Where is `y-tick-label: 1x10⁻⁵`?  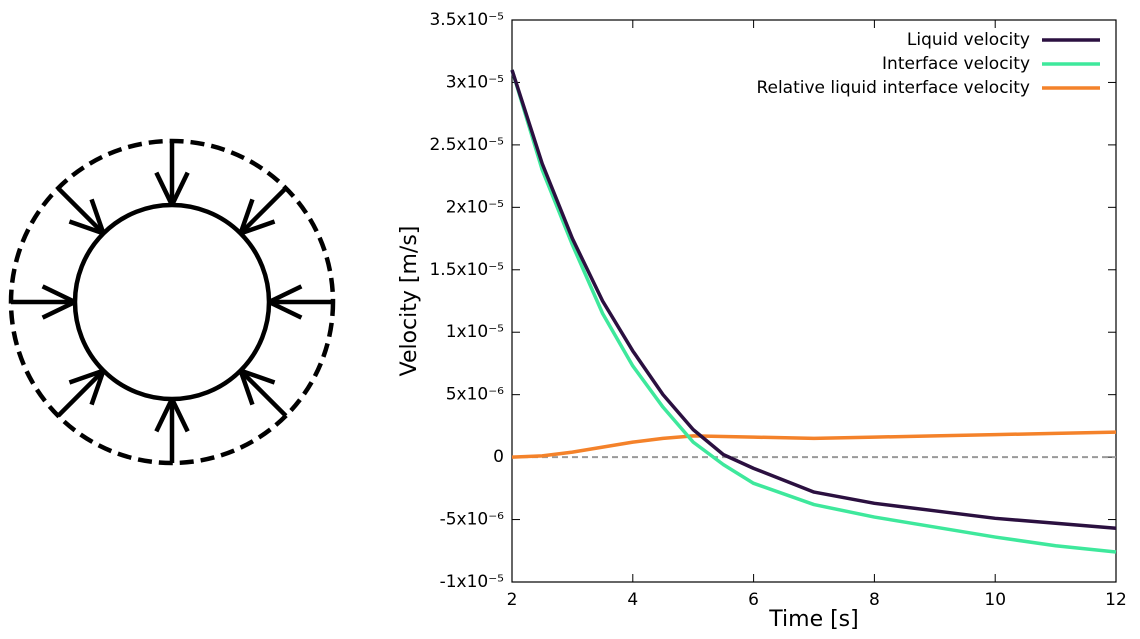 y-tick-label: 1x10⁻⁵ is located at coordinates (475, 332).